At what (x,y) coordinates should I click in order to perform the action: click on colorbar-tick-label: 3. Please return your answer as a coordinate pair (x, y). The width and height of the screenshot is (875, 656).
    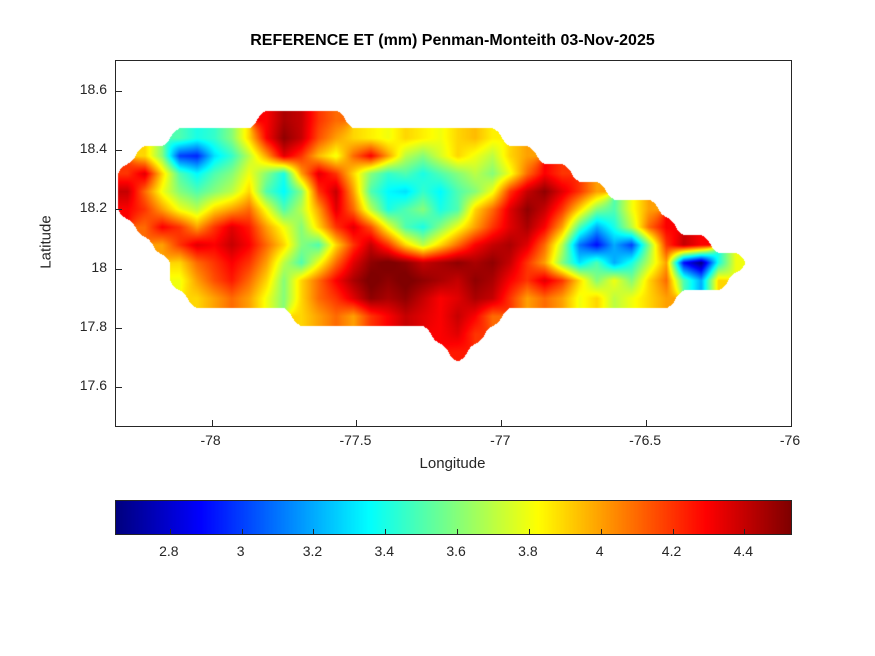
    Looking at the image, I should click on (240, 551).